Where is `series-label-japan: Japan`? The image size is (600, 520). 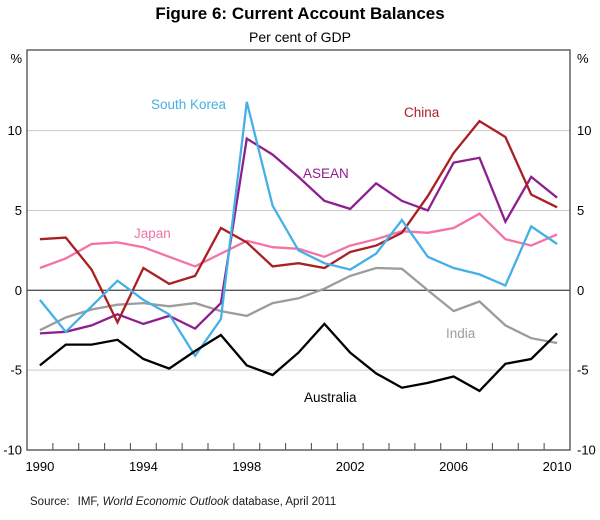
series-label-japan: Japan is located at coordinates (152, 233).